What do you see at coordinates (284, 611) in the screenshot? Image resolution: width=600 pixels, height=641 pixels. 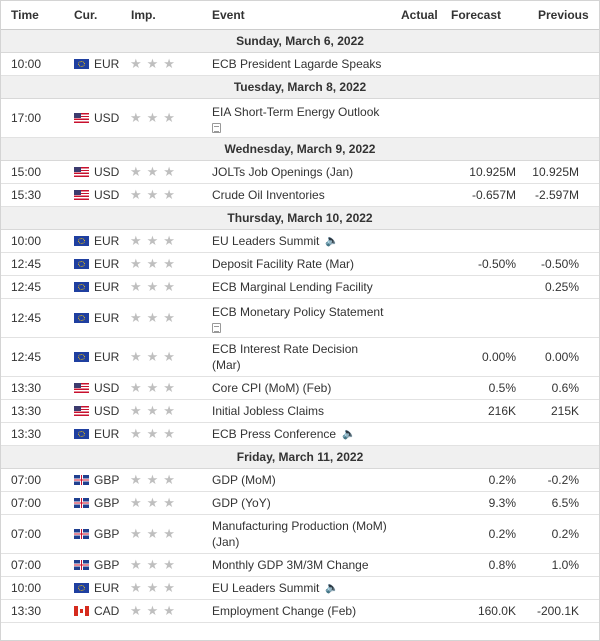 I see `event-name: Employment Change (Feb)` at bounding box center [284, 611].